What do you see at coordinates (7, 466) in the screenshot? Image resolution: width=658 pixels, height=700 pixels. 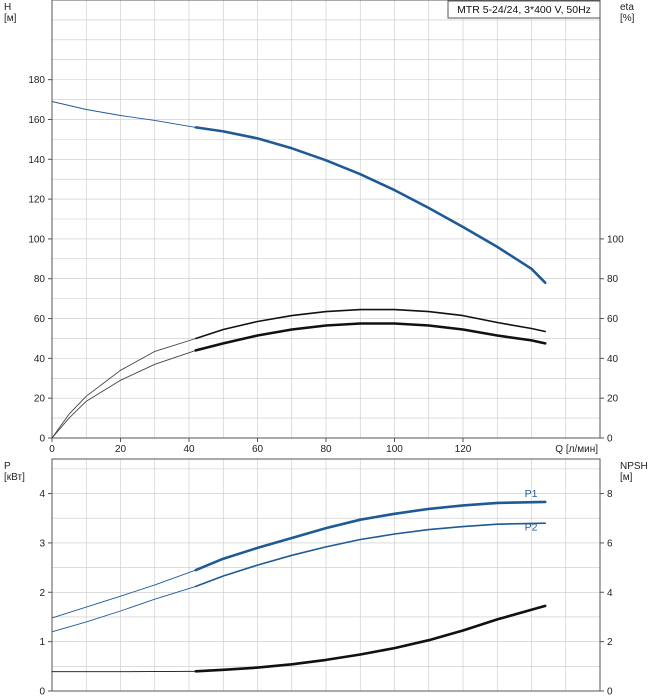 I see `y-left-axis-label: P` at bounding box center [7, 466].